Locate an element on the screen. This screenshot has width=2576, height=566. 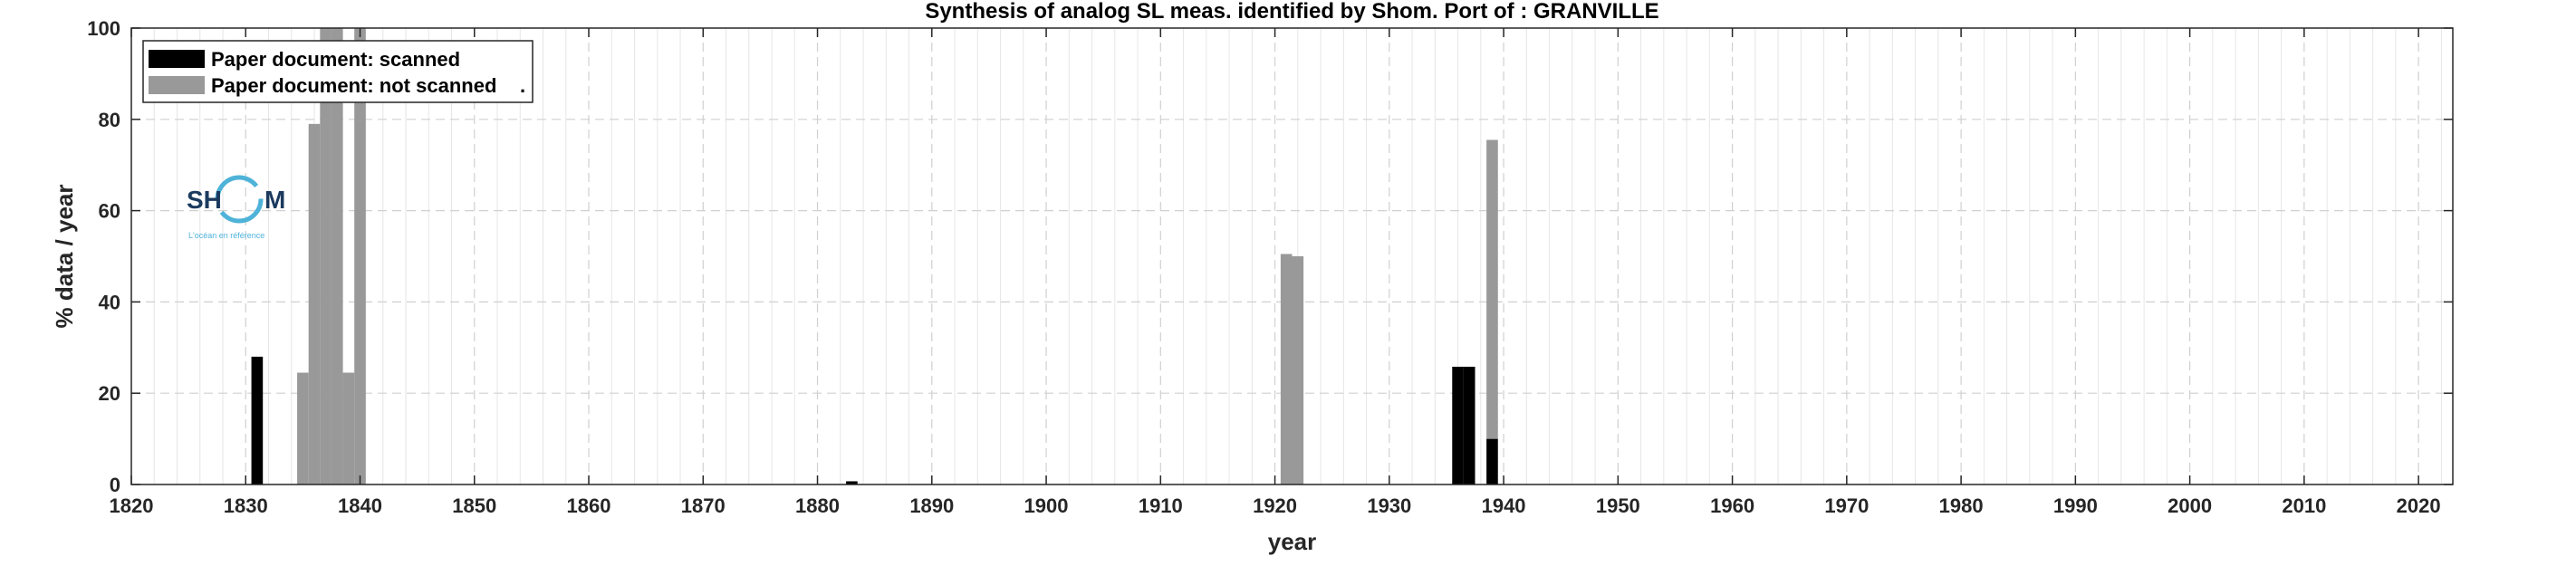
x-tick-label: 1940 is located at coordinates (1504, 505).